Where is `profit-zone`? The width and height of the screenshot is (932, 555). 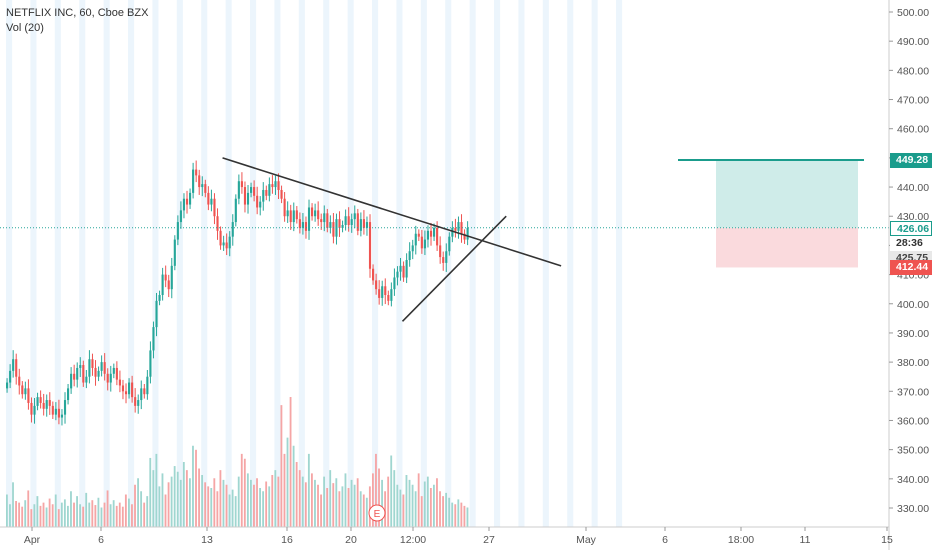 profit-zone is located at coordinates (787, 193).